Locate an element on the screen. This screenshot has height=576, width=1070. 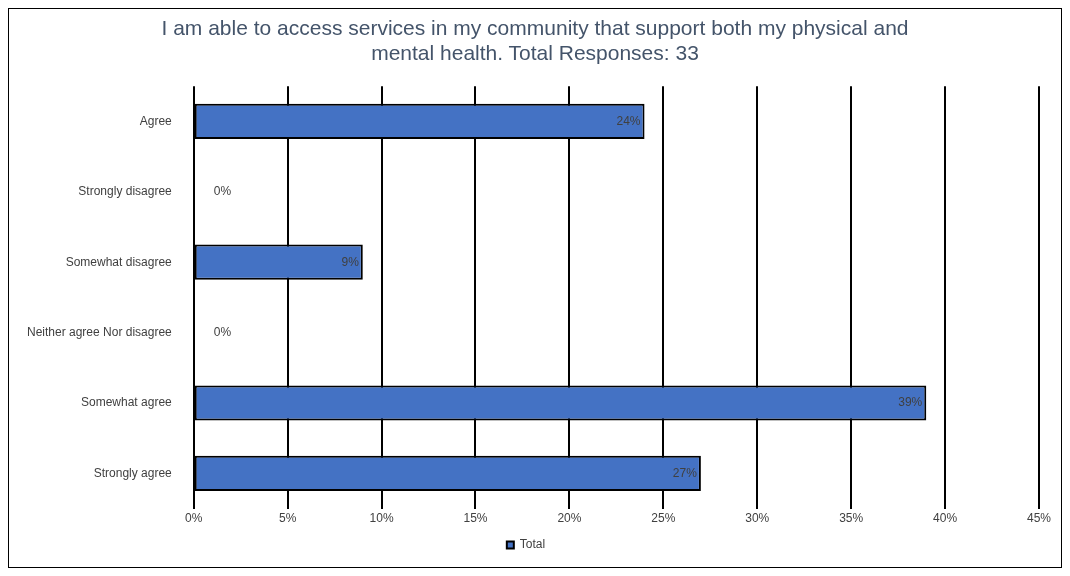
x-tick-label: 25% is located at coordinates (663, 518).